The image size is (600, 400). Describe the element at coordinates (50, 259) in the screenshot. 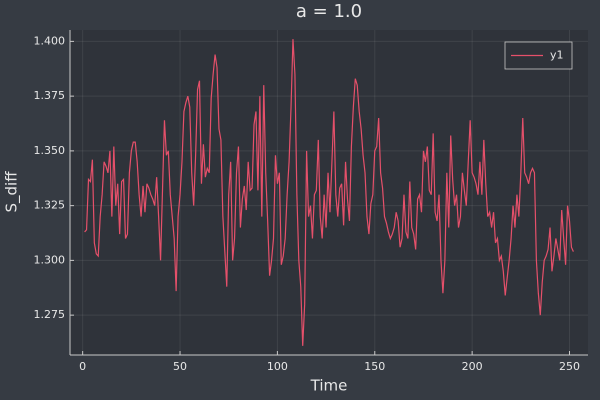

I see `y-tick-label: 1.300` at that location.